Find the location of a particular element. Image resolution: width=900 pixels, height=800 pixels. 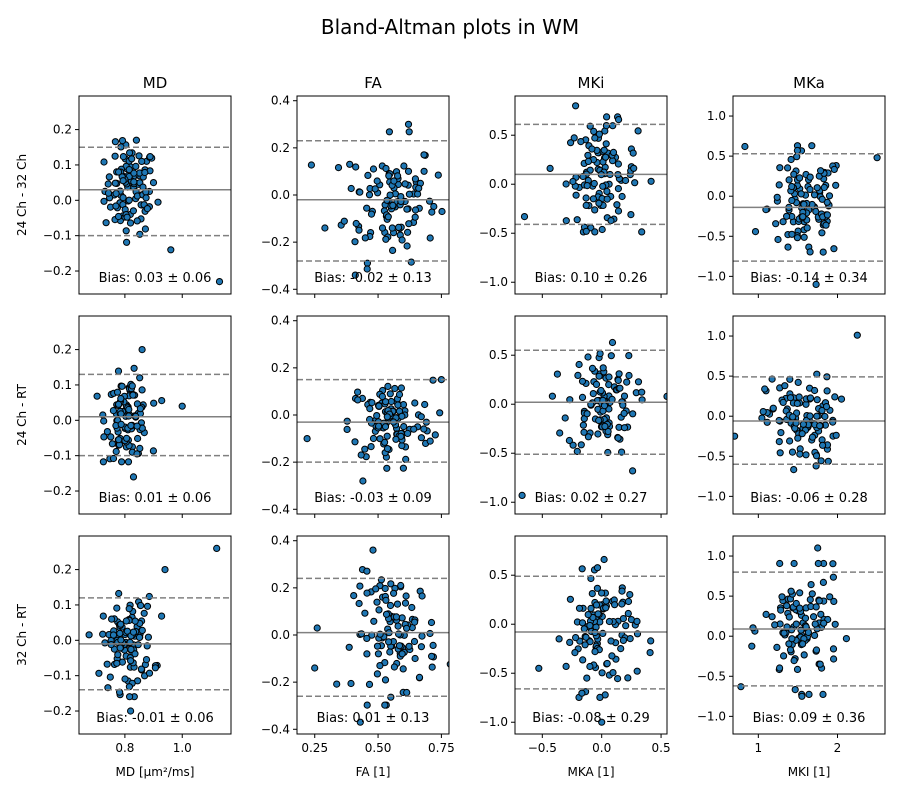

bias-annotation: Bias: 0.03 ± 0.06 is located at coordinates (155, 278).